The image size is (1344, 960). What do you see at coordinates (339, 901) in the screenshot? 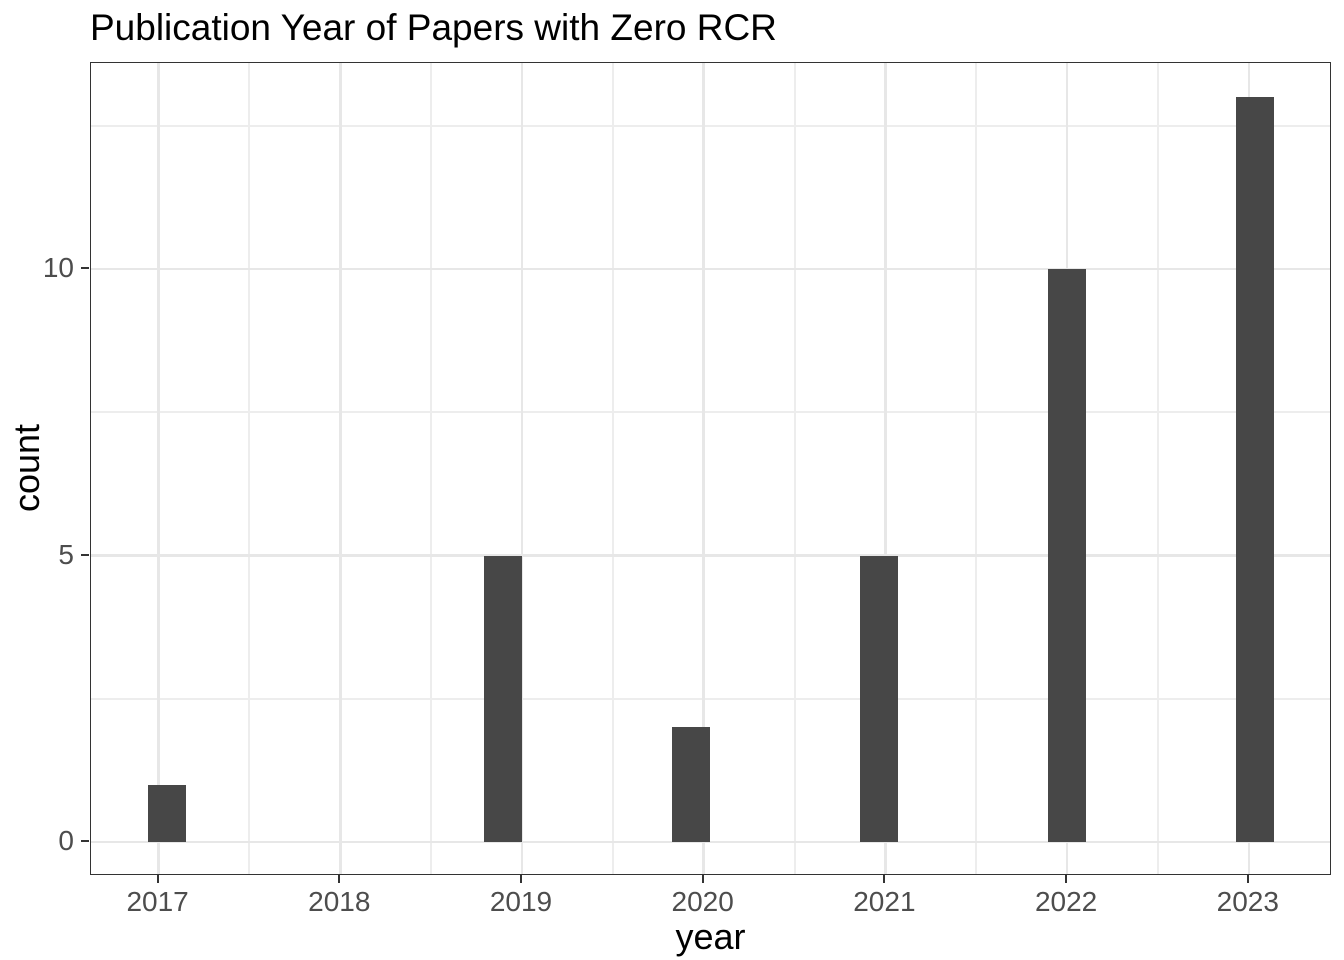
I see `x-tick-label: 2018` at bounding box center [339, 901].